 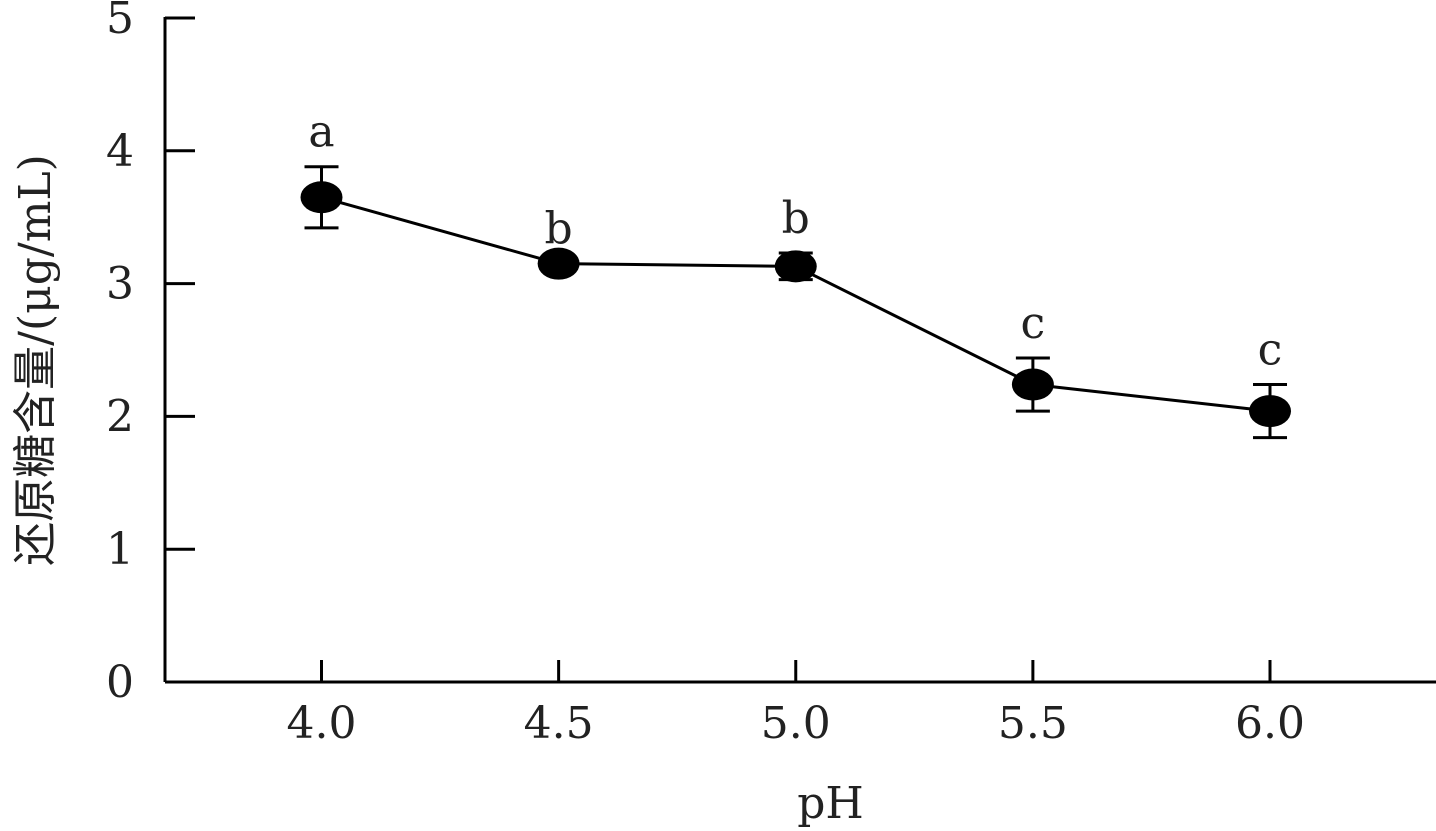 What do you see at coordinates (559, 723) in the screenshot?
I see `x-tick-label: 4.5` at bounding box center [559, 723].